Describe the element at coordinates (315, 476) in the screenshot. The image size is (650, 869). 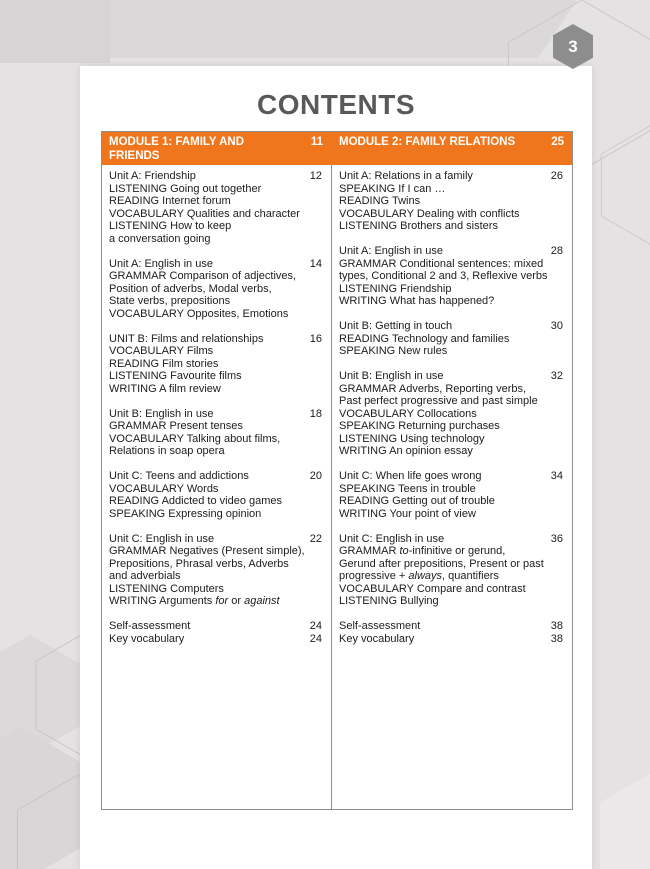
I see `toc-line-page-number: 20` at that location.